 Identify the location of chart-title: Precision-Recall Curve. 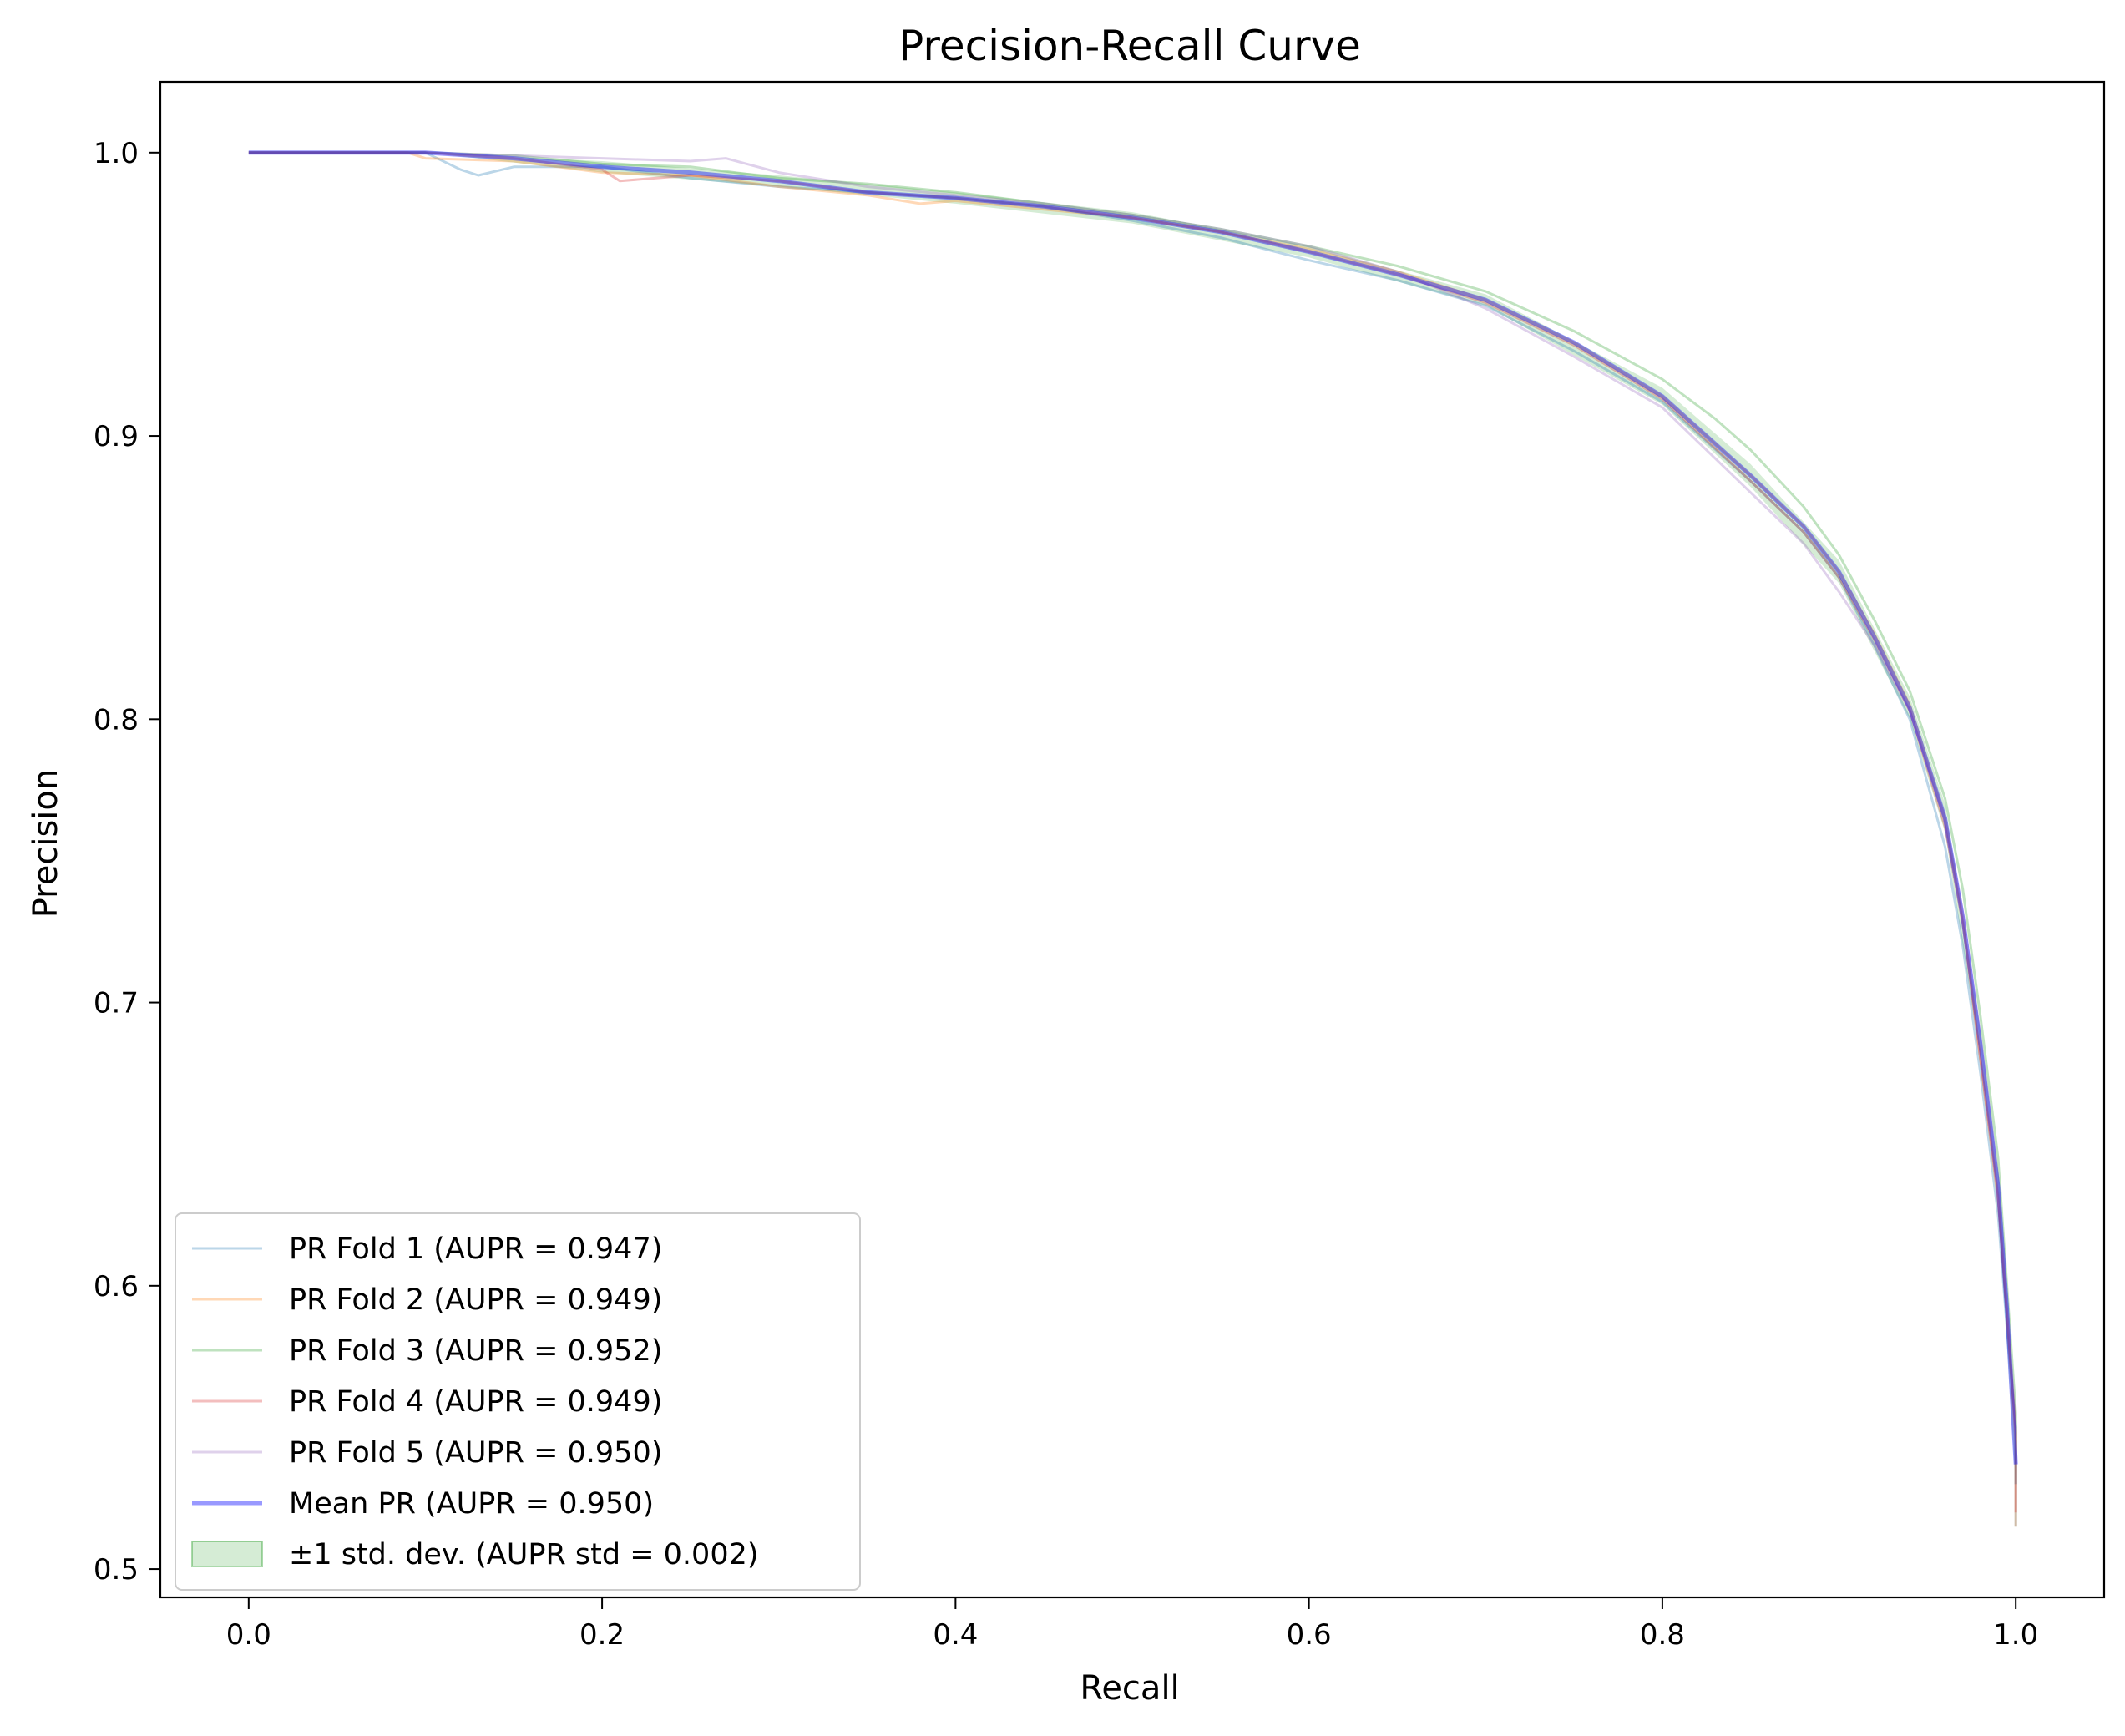
(1129, 46).